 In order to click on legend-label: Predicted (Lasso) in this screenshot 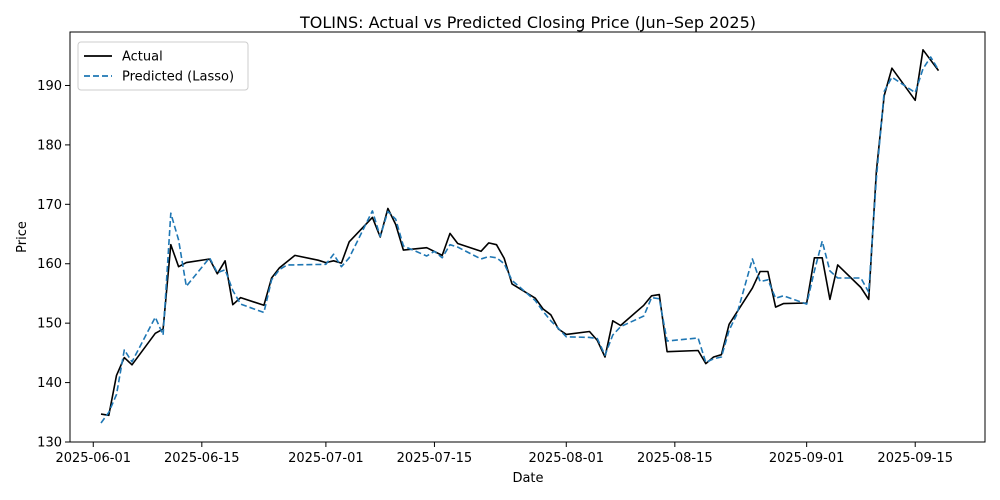, I will do `click(178, 77)`.